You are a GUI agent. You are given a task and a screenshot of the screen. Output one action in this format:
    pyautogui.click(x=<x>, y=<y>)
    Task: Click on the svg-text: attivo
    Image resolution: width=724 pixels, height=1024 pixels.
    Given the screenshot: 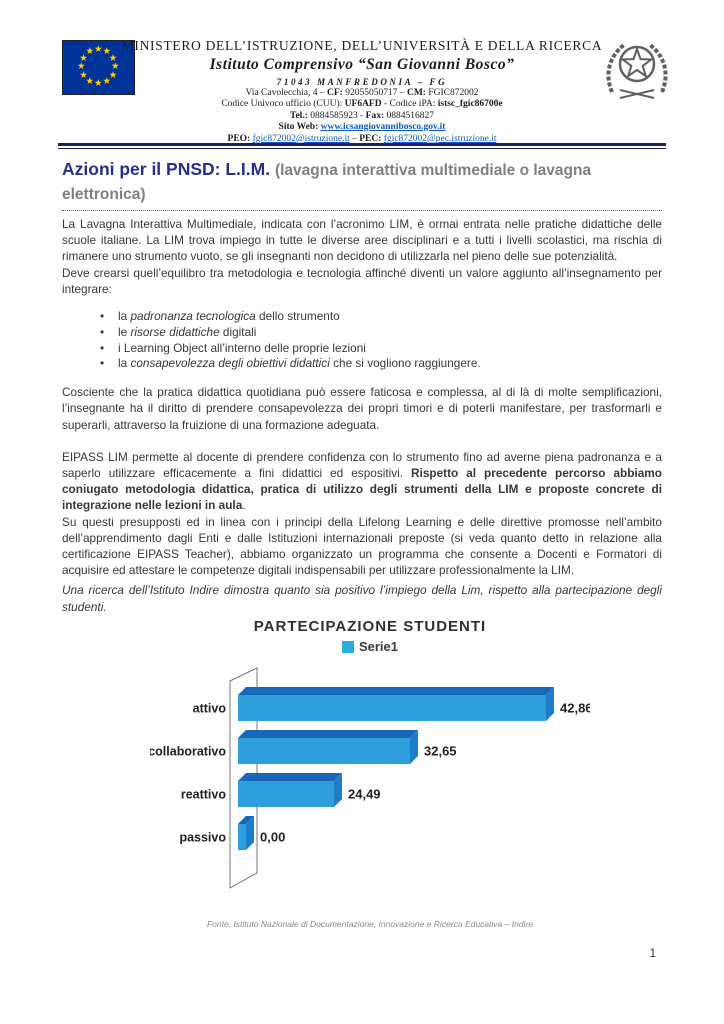 What is the action you would take?
    pyautogui.click(x=210, y=708)
    